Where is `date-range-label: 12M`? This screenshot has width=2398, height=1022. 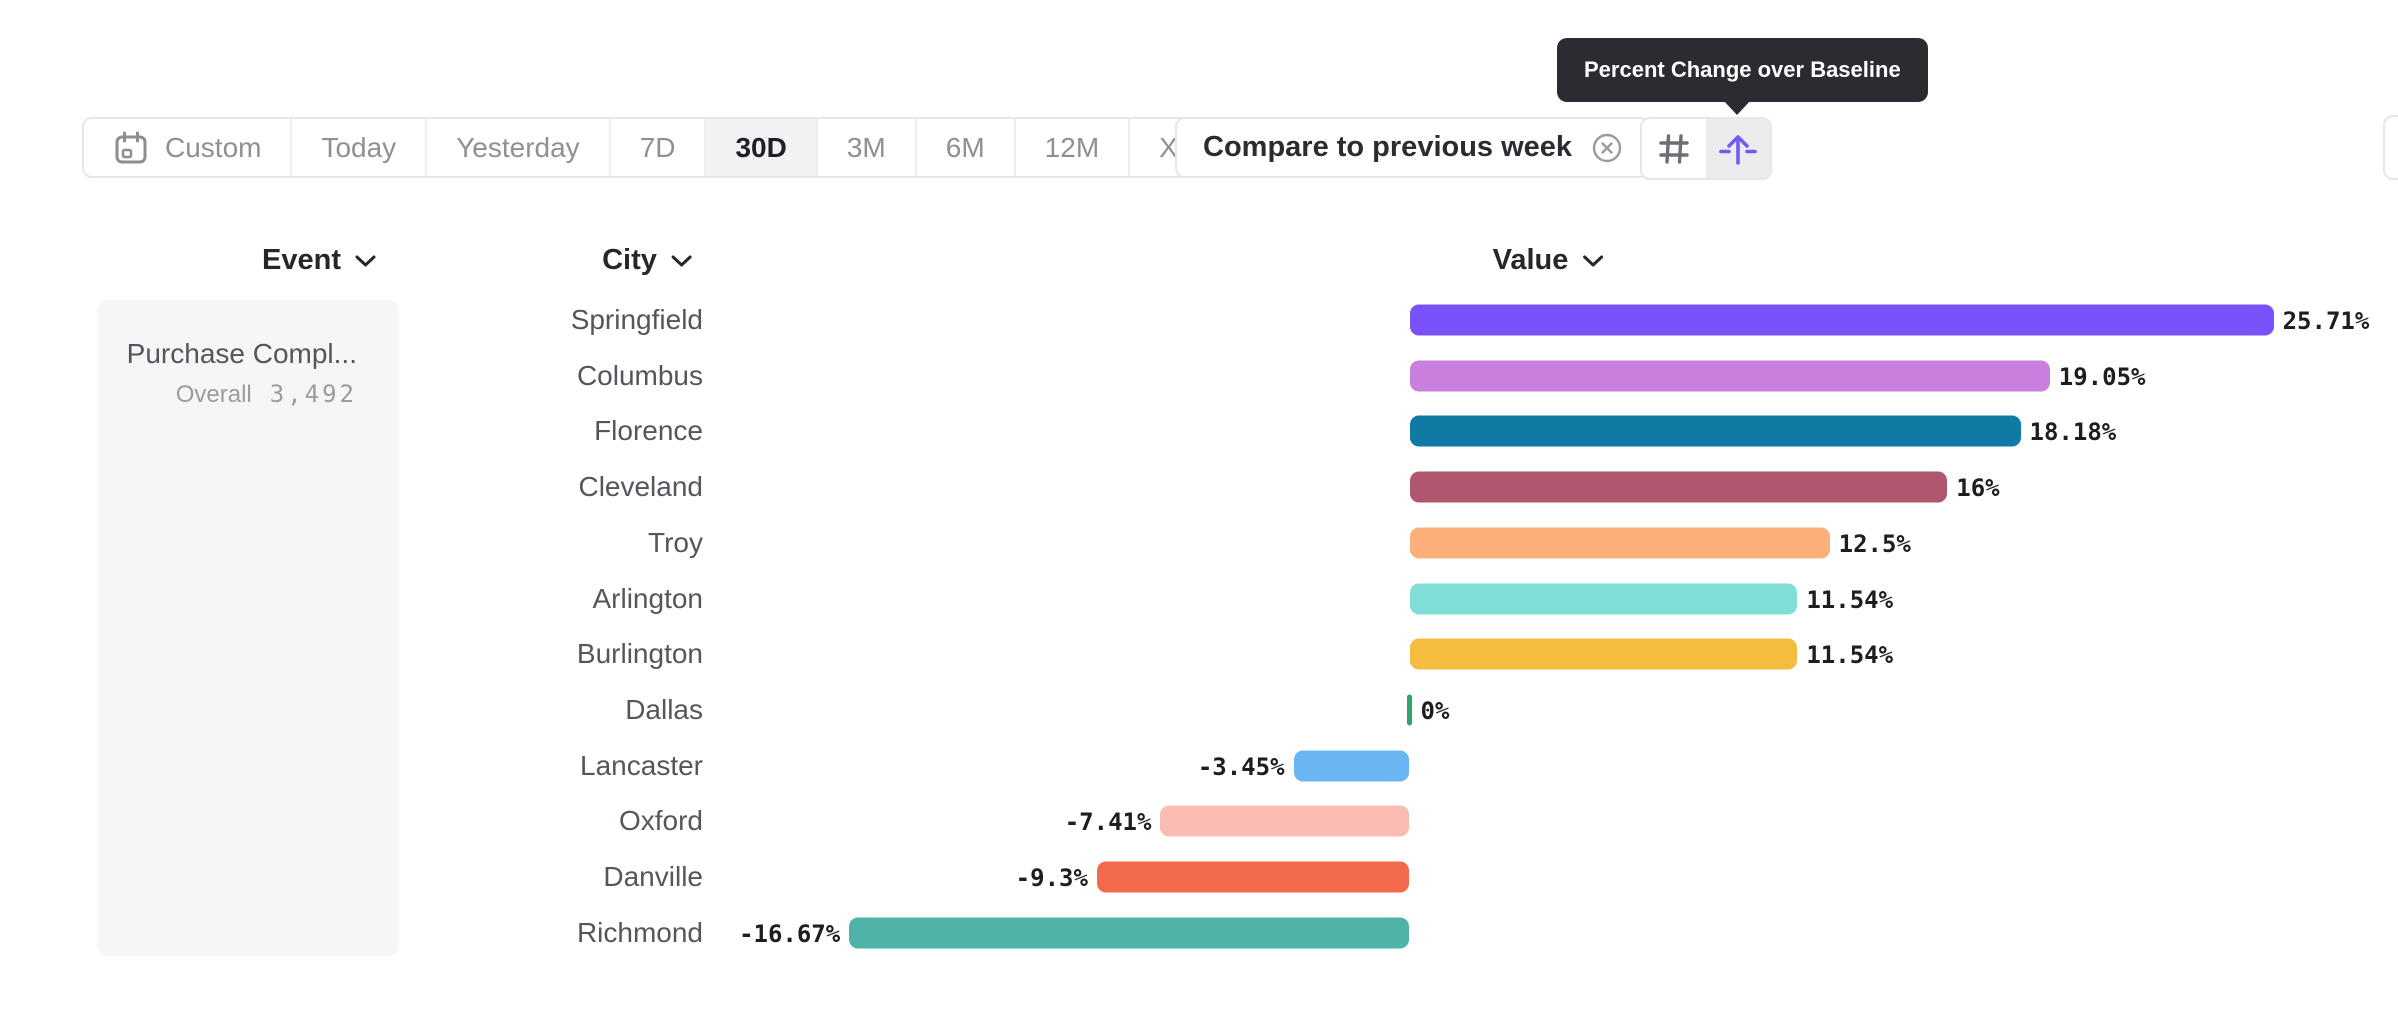 date-range-label: 12M is located at coordinates (1072, 147).